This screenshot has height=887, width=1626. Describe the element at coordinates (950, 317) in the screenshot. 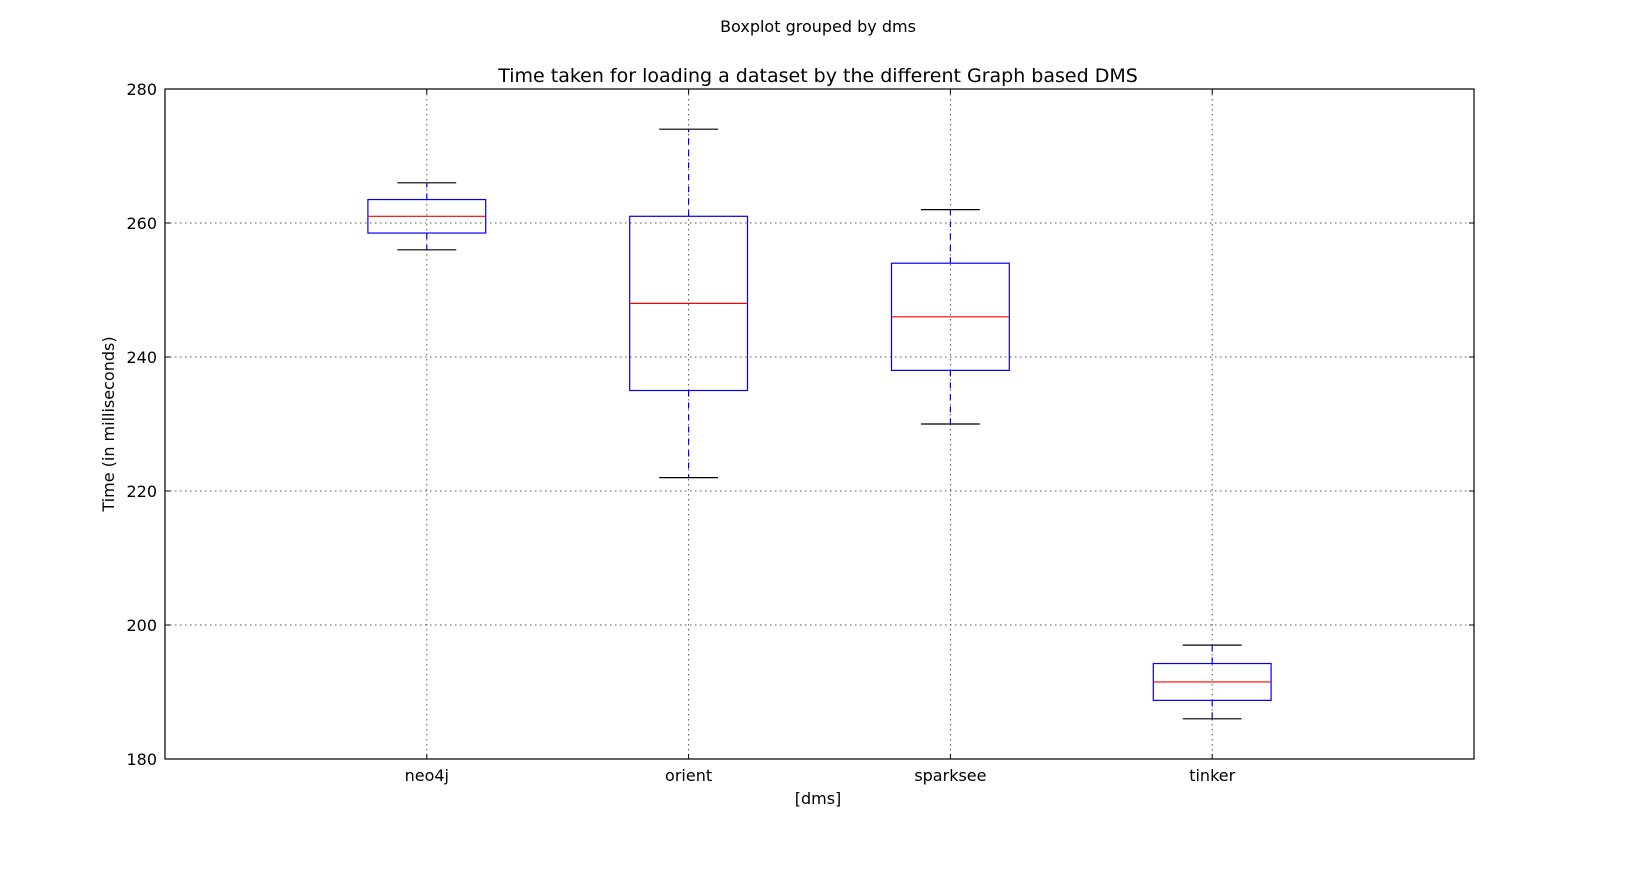

I see `box-sparksee` at that location.